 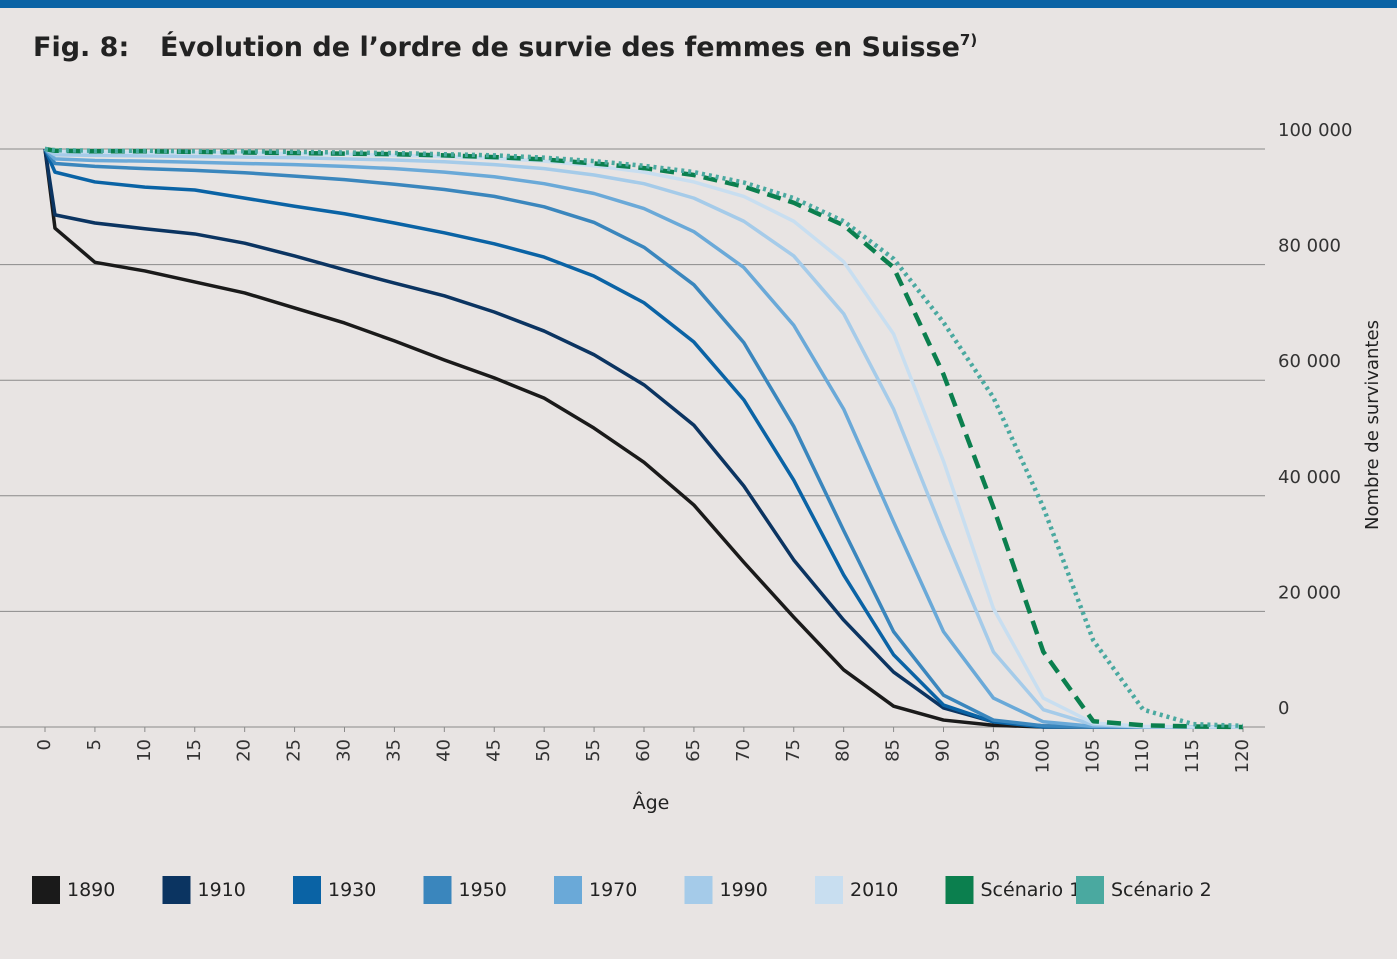 I want to click on legend-label: 1930, so click(x=352, y=890).